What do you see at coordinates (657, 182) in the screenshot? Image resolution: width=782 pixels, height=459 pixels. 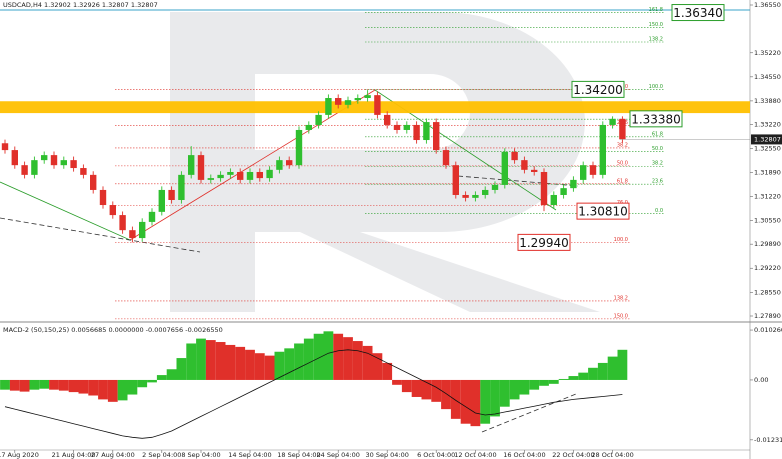 I see `fib-label: 23.6` at bounding box center [657, 182].